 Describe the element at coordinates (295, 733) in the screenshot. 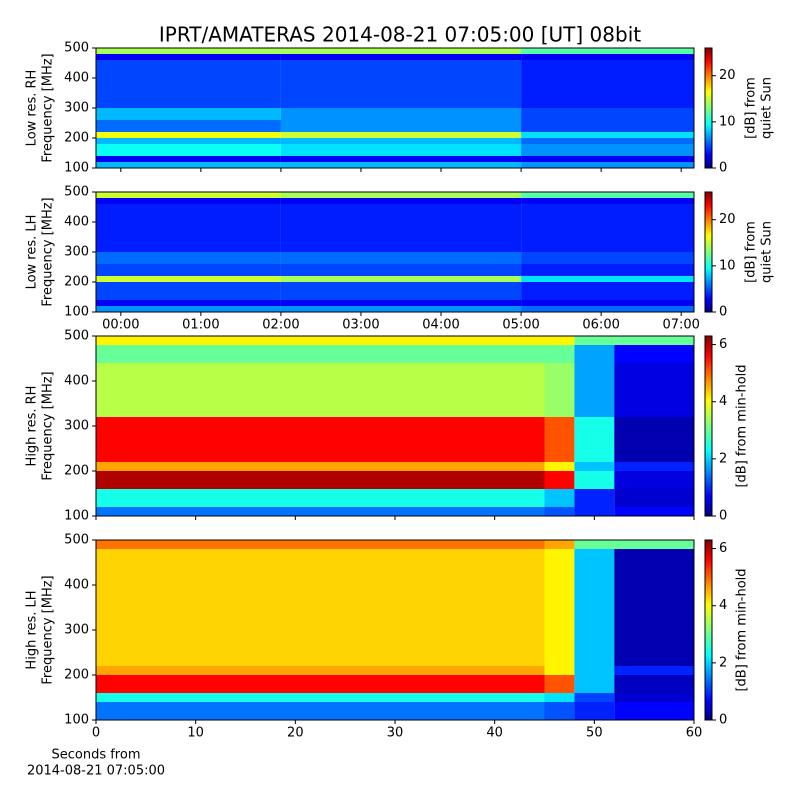

I see `x-tick-label: 20` at that location.